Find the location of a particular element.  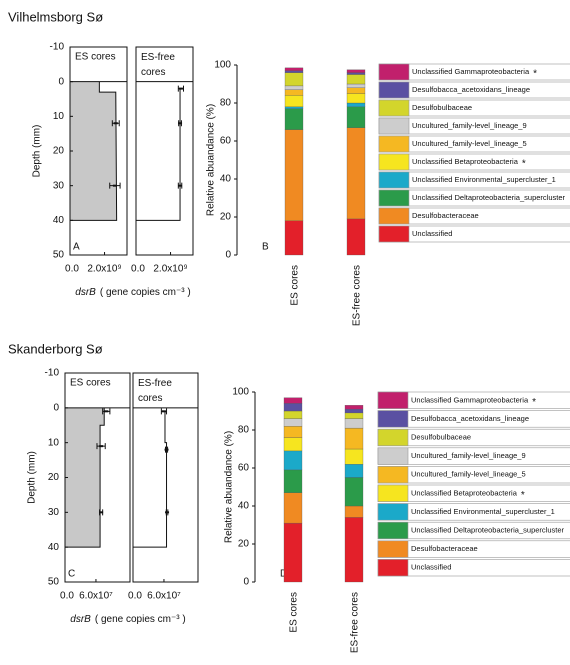

legend-label: Desulfobacca_acetoxidans_lineage is located at coordinates (471, 89).